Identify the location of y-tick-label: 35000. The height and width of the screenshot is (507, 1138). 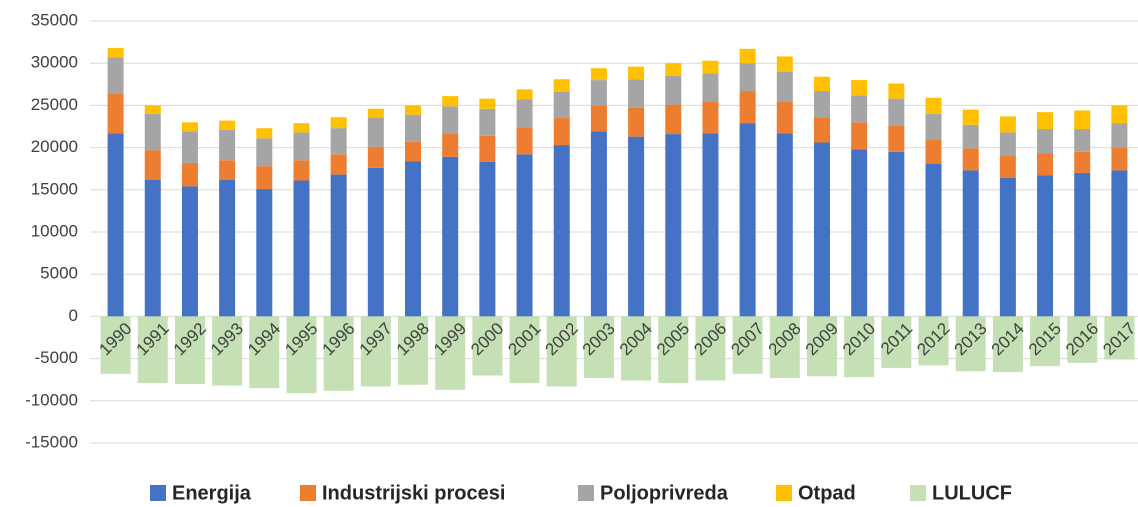
(54, 19).